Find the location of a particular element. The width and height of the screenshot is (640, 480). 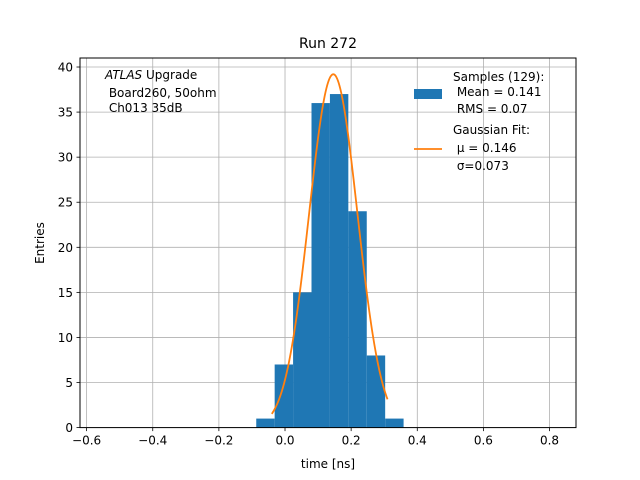

y-axis-label: Entries is located at coordinates (40, 243).